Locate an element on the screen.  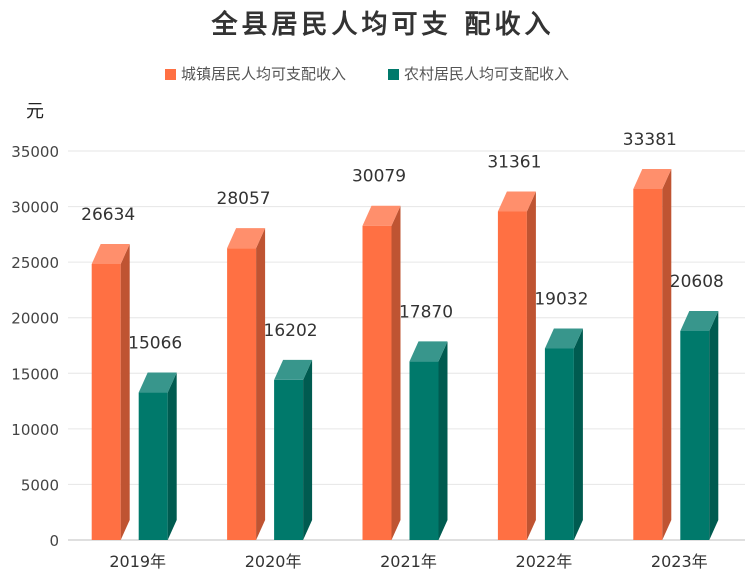
legend: 城镇居民人均可支配收入 农村居民人均可支配收入 is located at coordinates (367, 74).